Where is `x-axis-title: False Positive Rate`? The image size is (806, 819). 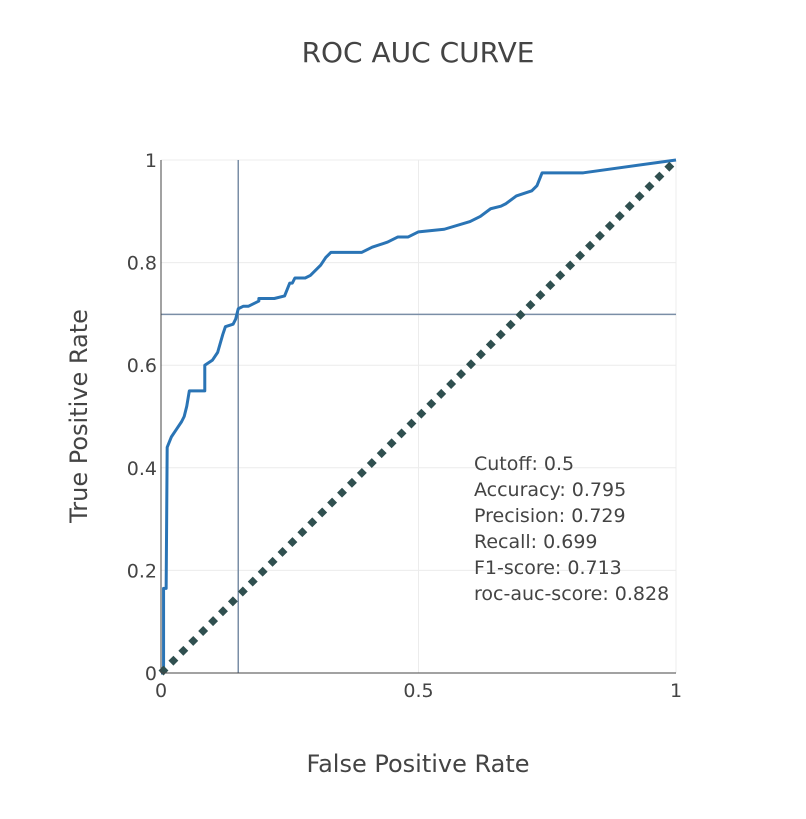
x-axis-title: False Positive Rate is located at coordinates (417, 764).